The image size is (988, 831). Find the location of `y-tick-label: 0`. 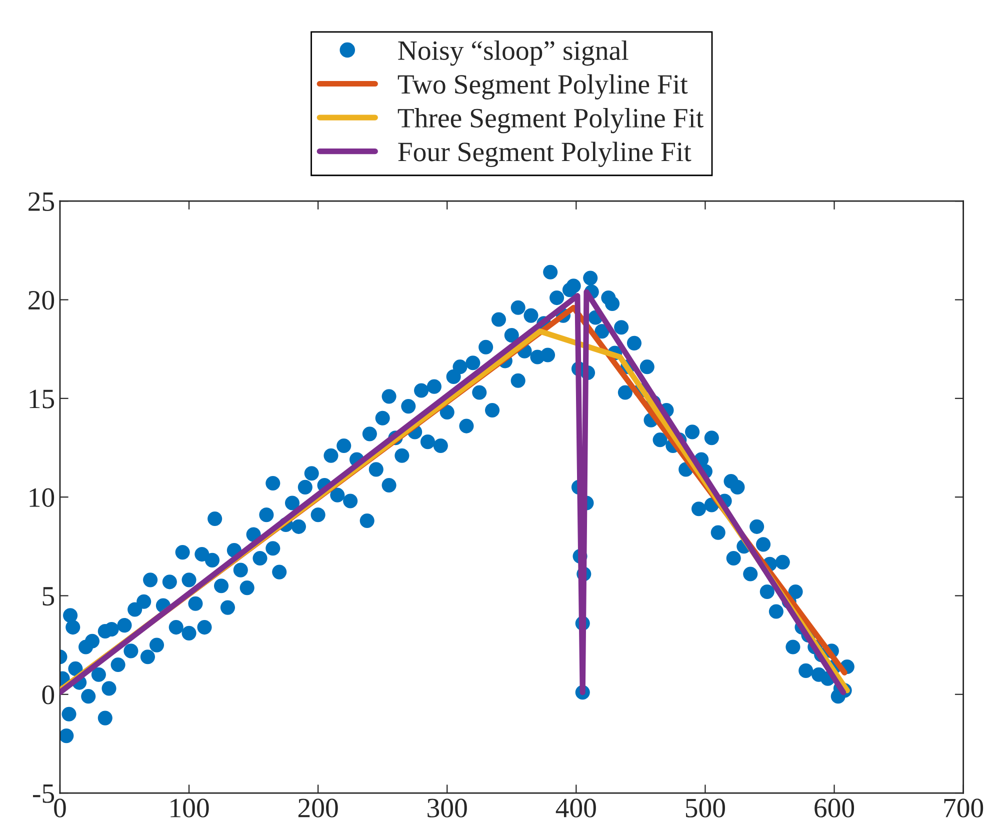

y-tick-label: 0 is located at coordinates (48, 695).